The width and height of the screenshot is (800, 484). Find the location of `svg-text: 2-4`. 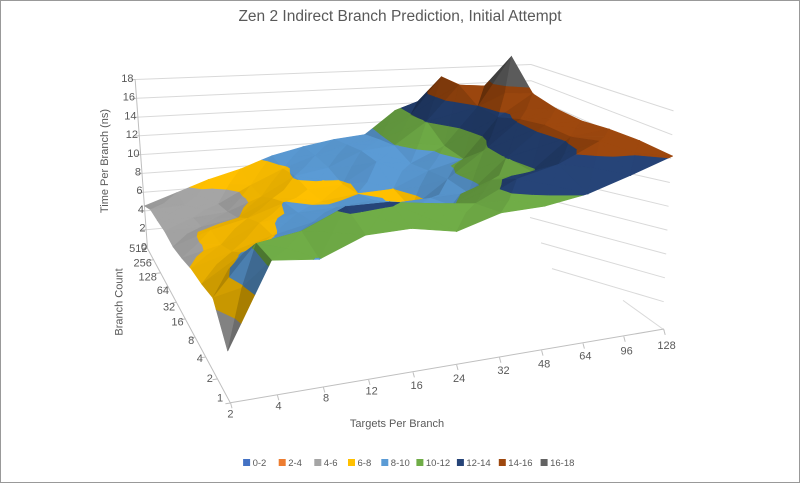

svg-text: 2-4 is located at coordinates (295, 463).